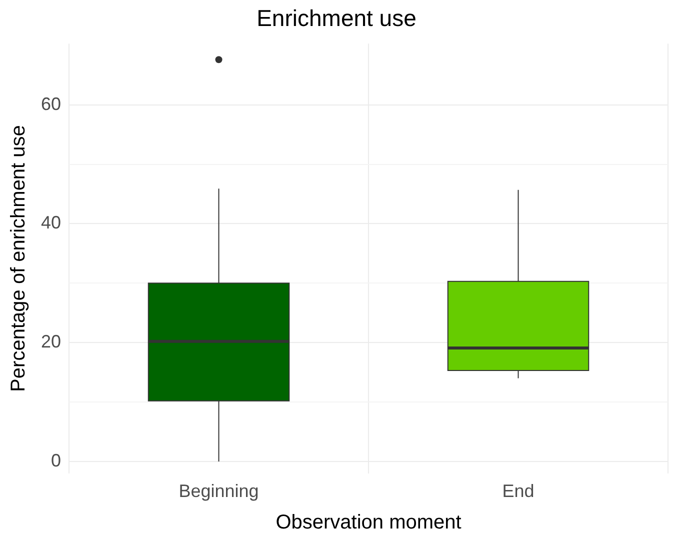  What do you see at coordinates (218, 491) in the screenshot?
I see `x-tick-label: Beginning` at bounding box center [218, 491].